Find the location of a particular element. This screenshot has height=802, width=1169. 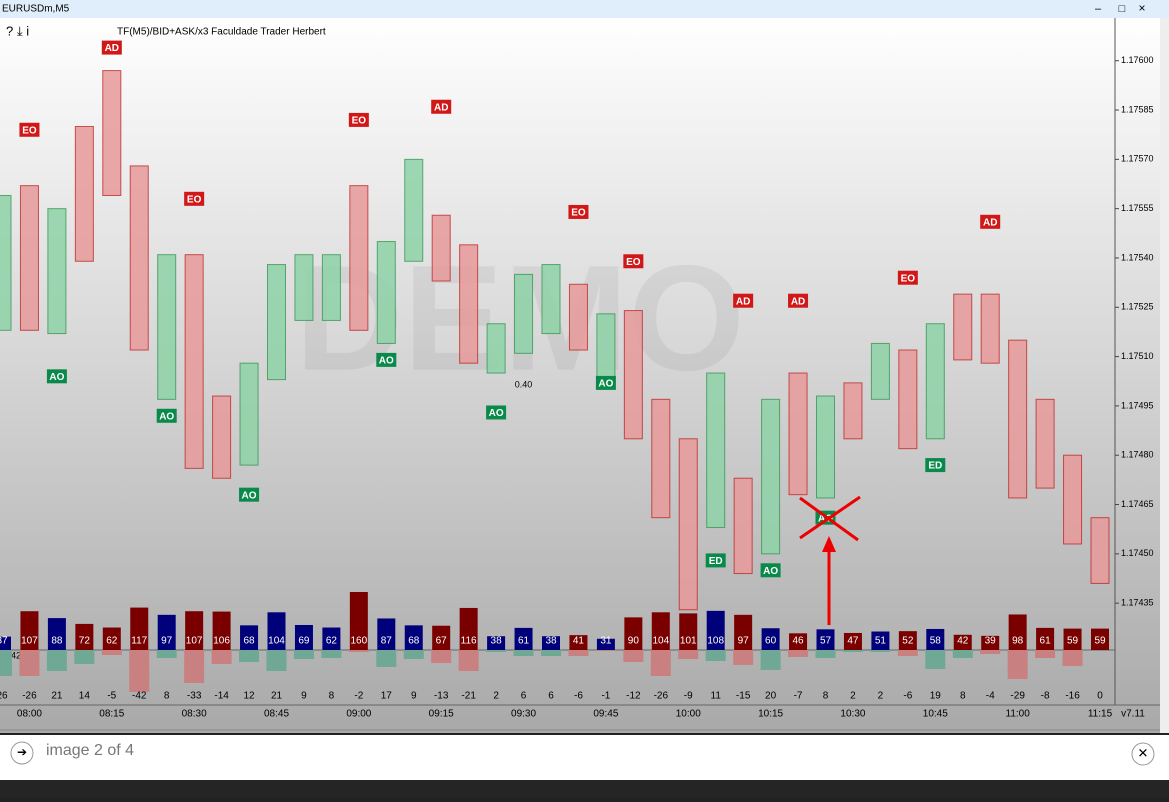

time-label: 08:00 is located at coordinates (29, 714).